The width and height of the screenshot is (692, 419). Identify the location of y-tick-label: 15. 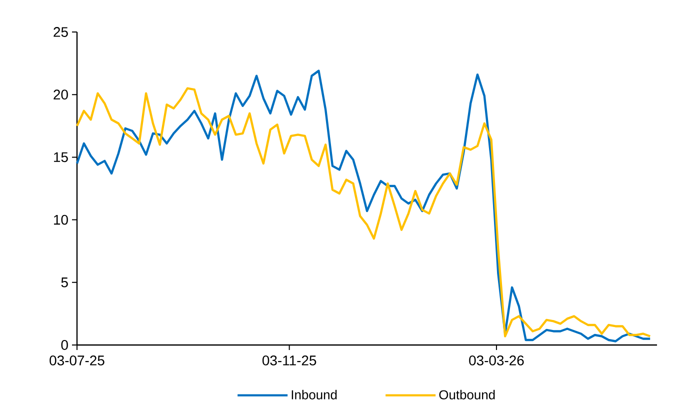
(61, 157).